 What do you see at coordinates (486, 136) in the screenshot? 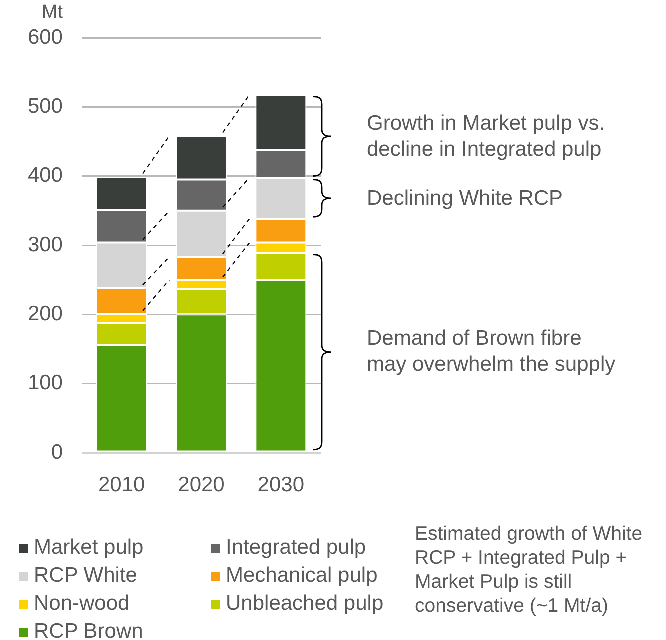
I see `text: Growth in Market pulp vs. decline in Integrated pulp` at bounding box center [486, 136].